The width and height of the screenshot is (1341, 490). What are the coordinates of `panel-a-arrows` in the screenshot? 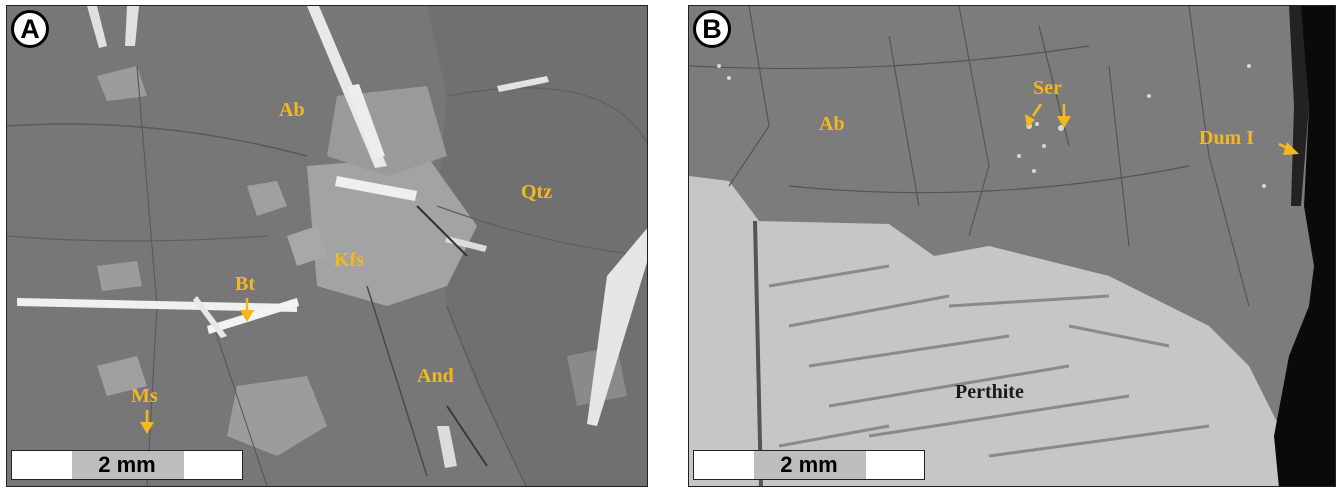 It's located at (197, 366).